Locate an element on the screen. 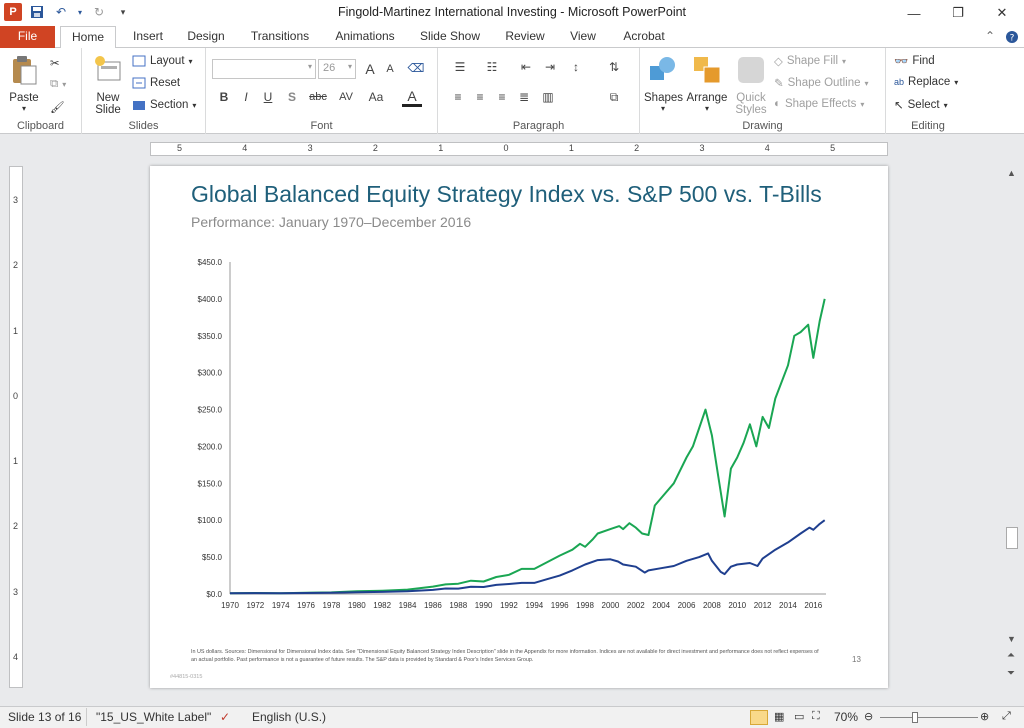 The width and height of the screenshot is (1024, 728). layout-button: Layout ▾ is located at coordinates (162, 61).